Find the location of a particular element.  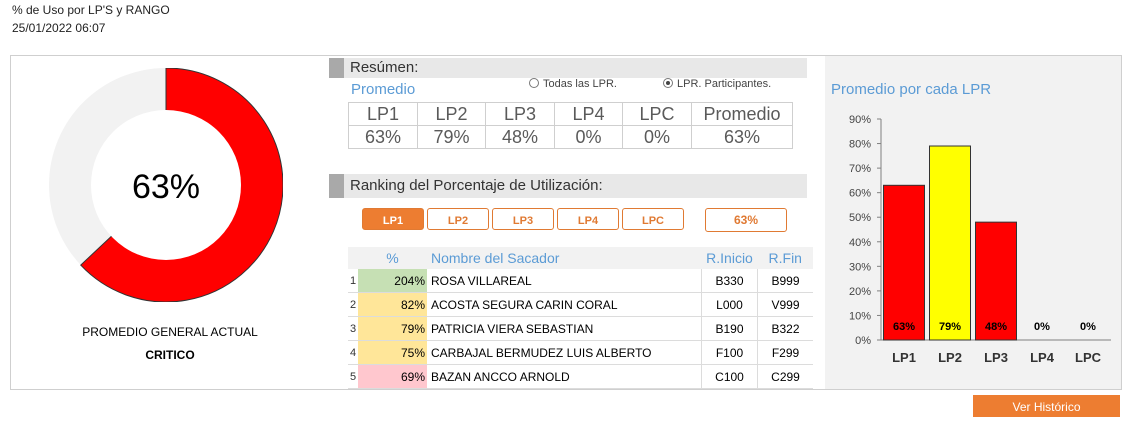

bar-lp3 is located at coordinates (996, 281).